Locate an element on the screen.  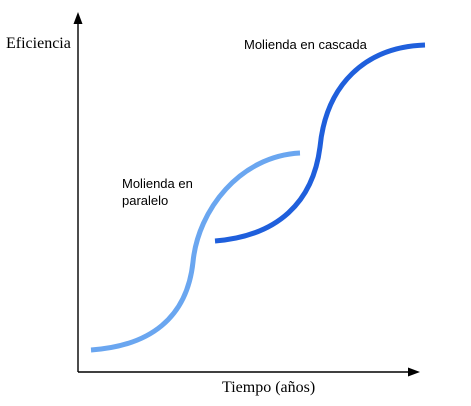
x-axis-label: Tiempo (años) is located at coordinates (268, 387).